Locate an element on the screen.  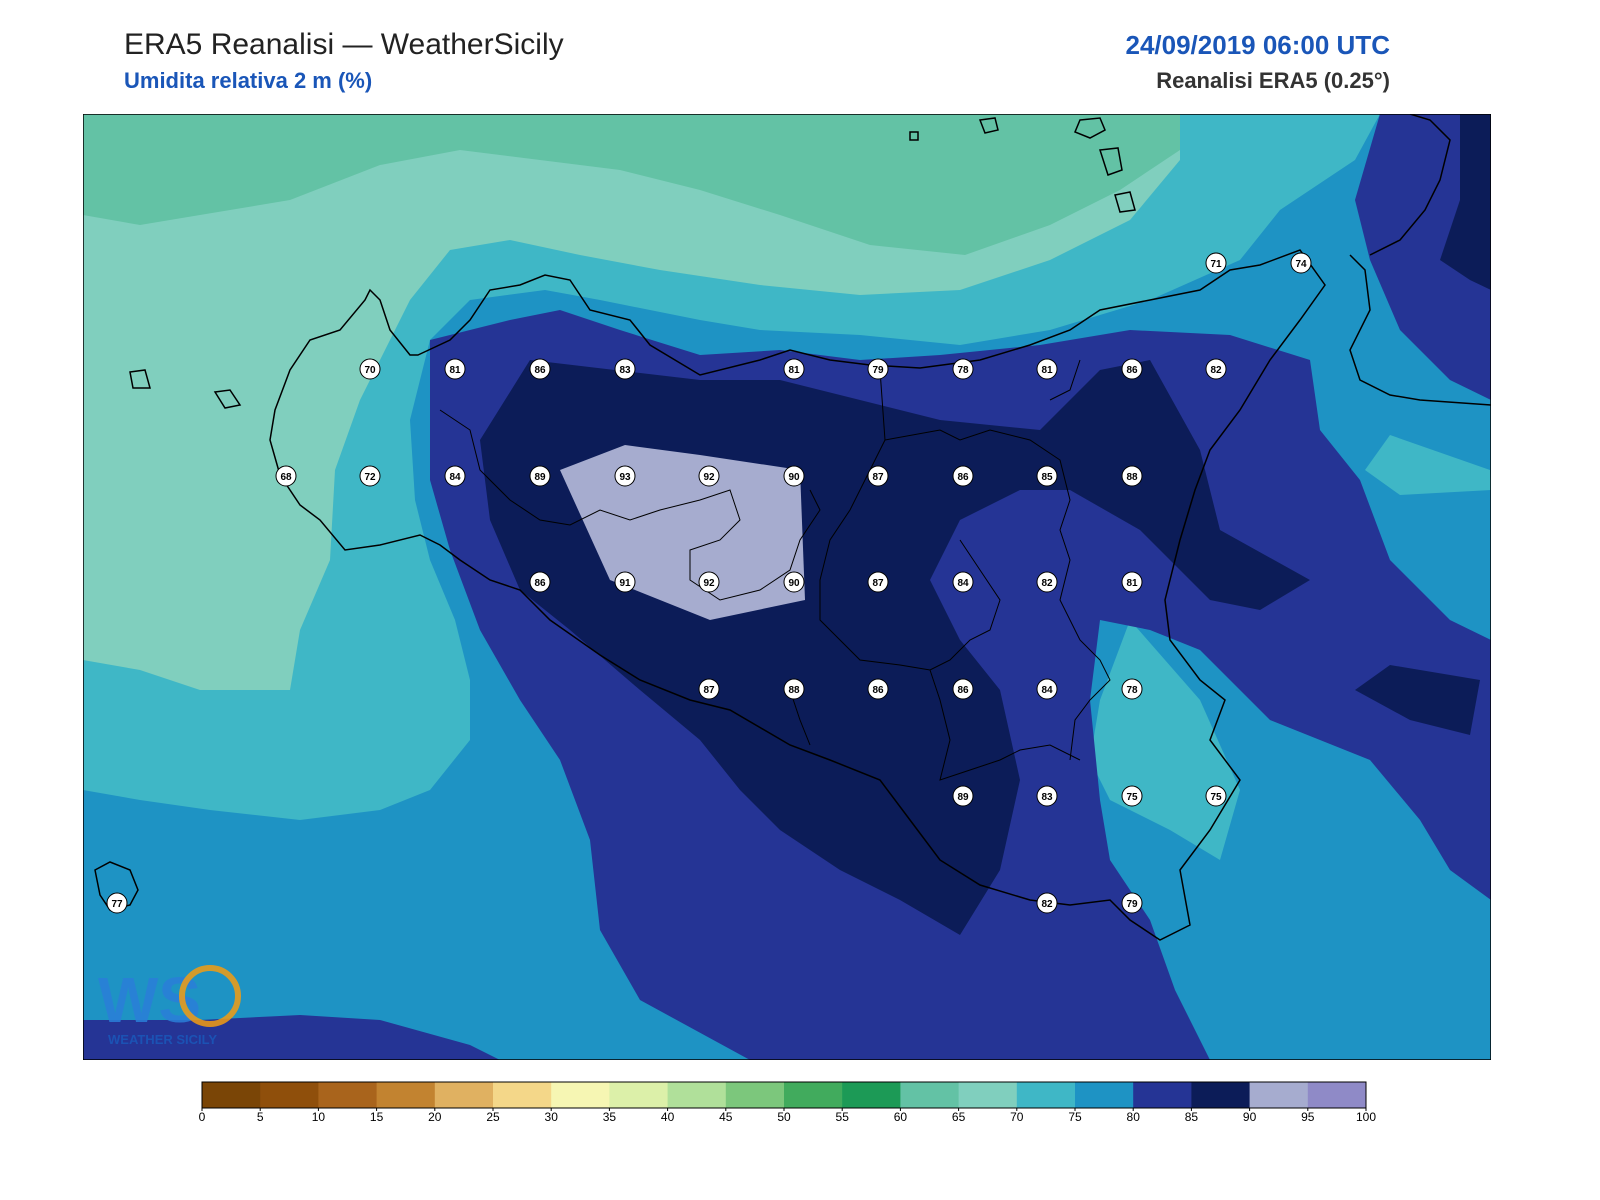
province-borders is located at coordinates (775, 570).